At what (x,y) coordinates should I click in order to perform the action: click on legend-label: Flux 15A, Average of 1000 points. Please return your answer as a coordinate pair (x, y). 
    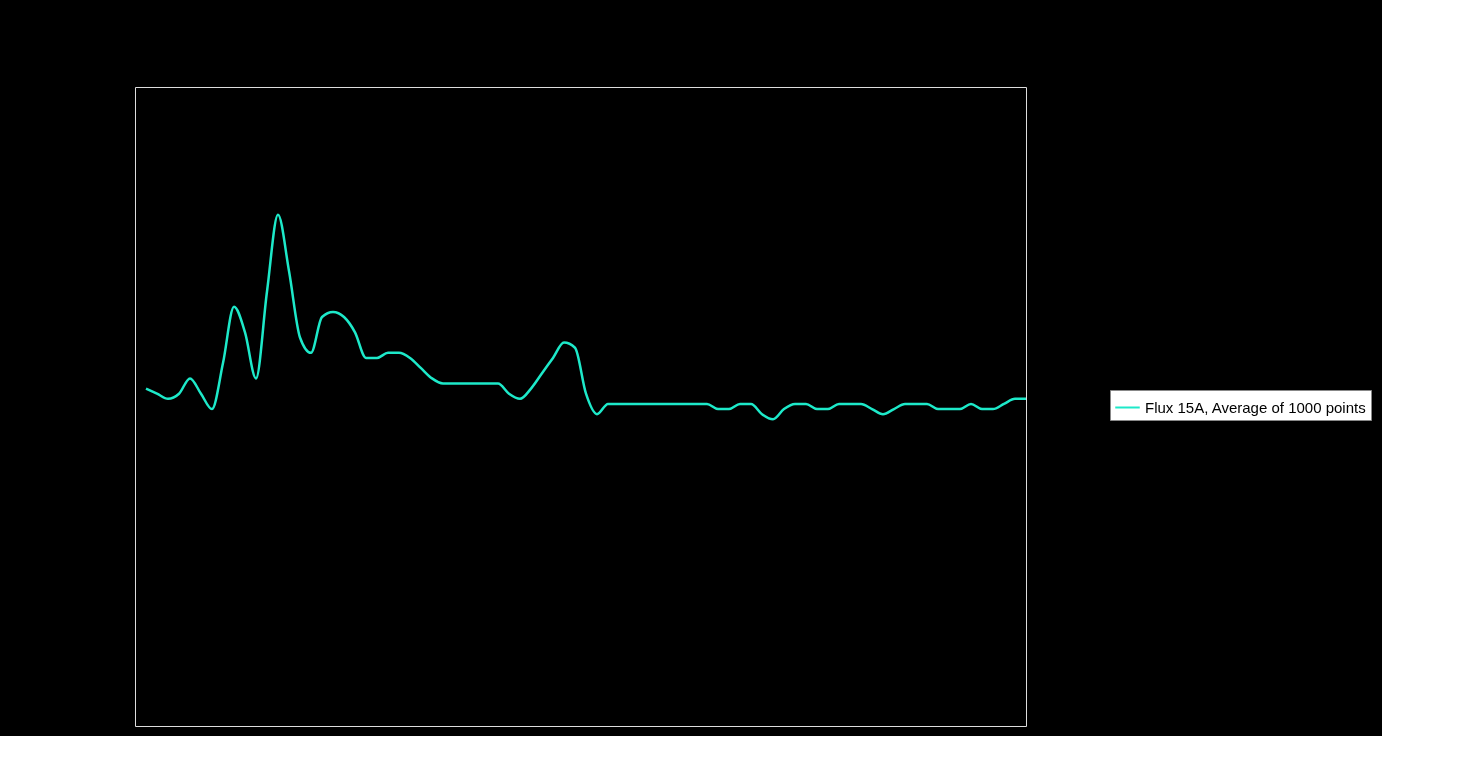
    Looking at the image, I should click on (1255, 407).